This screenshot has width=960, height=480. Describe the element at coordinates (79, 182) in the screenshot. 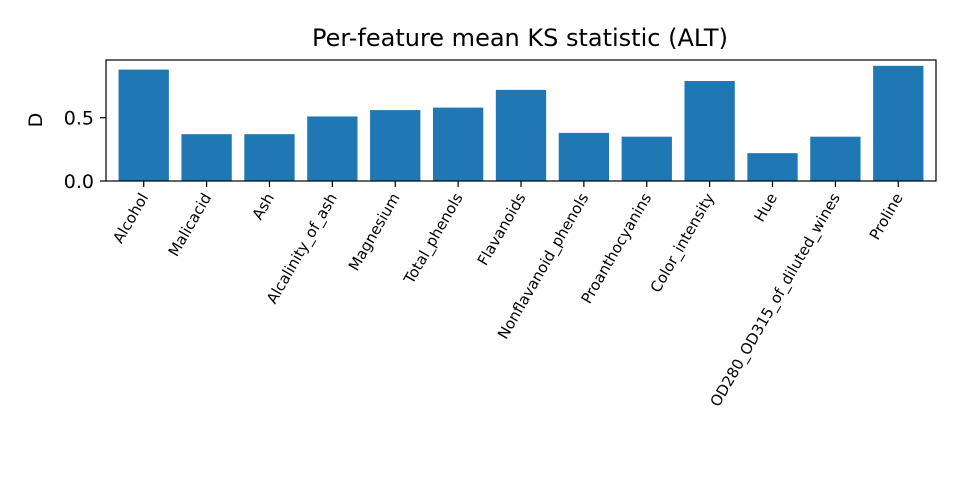

I see `y-tick-label: 0.0` at that location.